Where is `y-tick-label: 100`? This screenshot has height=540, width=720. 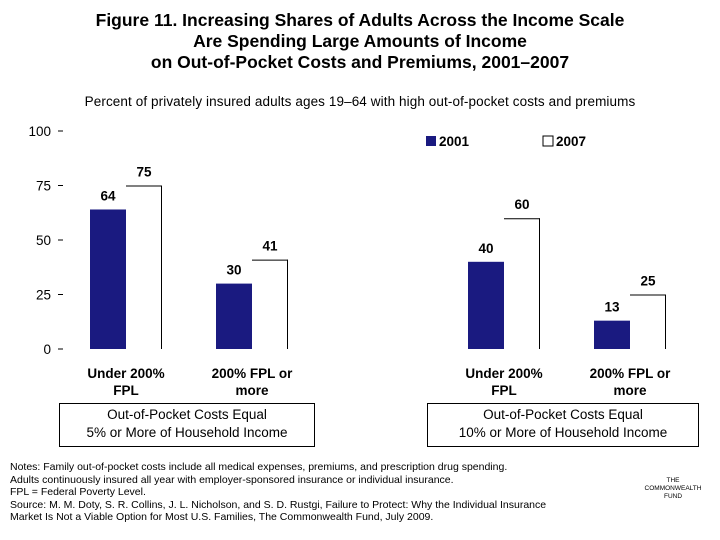
y-tick-label: 100 is located at coordinates (39, 131).